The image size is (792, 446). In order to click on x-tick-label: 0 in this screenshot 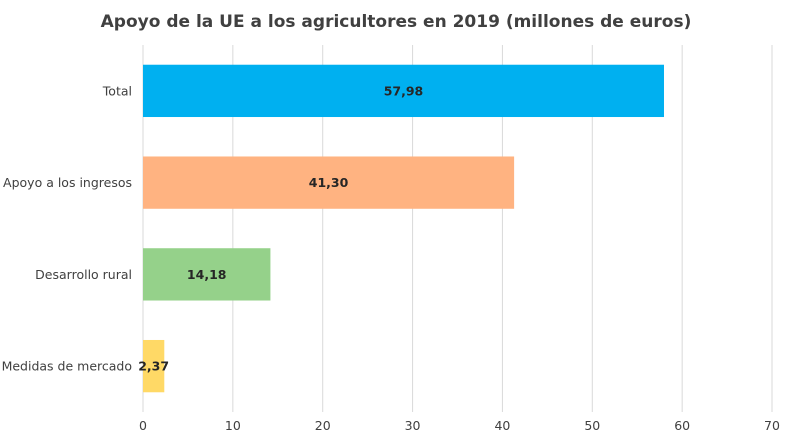, I will do `click(143, 425)`.